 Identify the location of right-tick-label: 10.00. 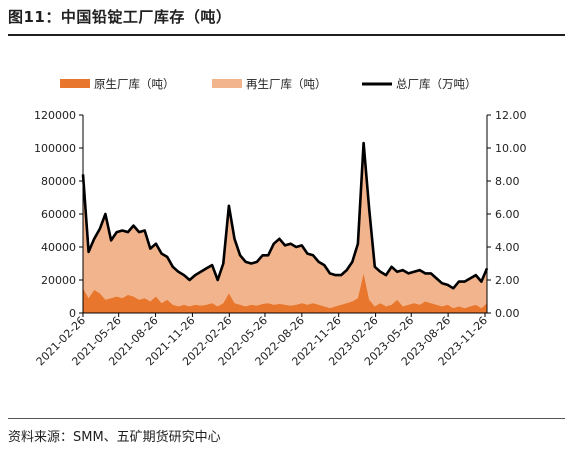
(511, 148).